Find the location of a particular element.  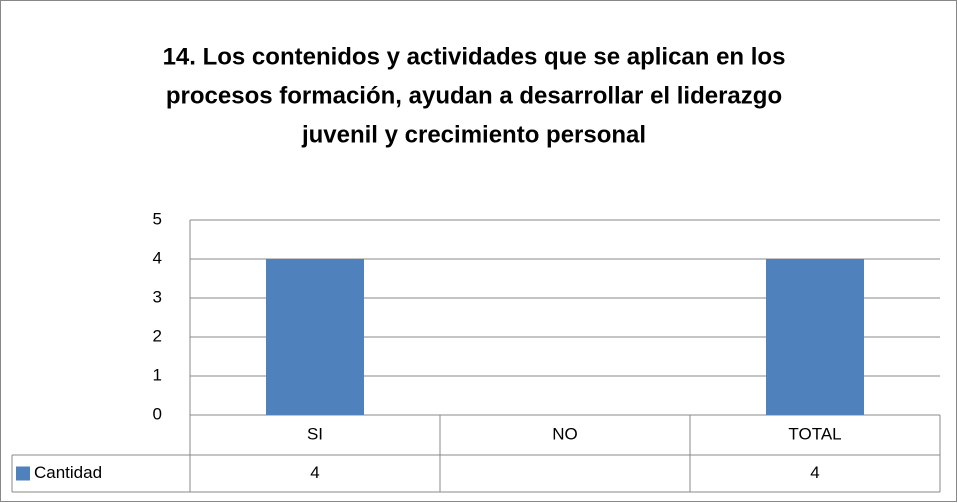

x-tick-label: NO is located at coordinates (565, 433).